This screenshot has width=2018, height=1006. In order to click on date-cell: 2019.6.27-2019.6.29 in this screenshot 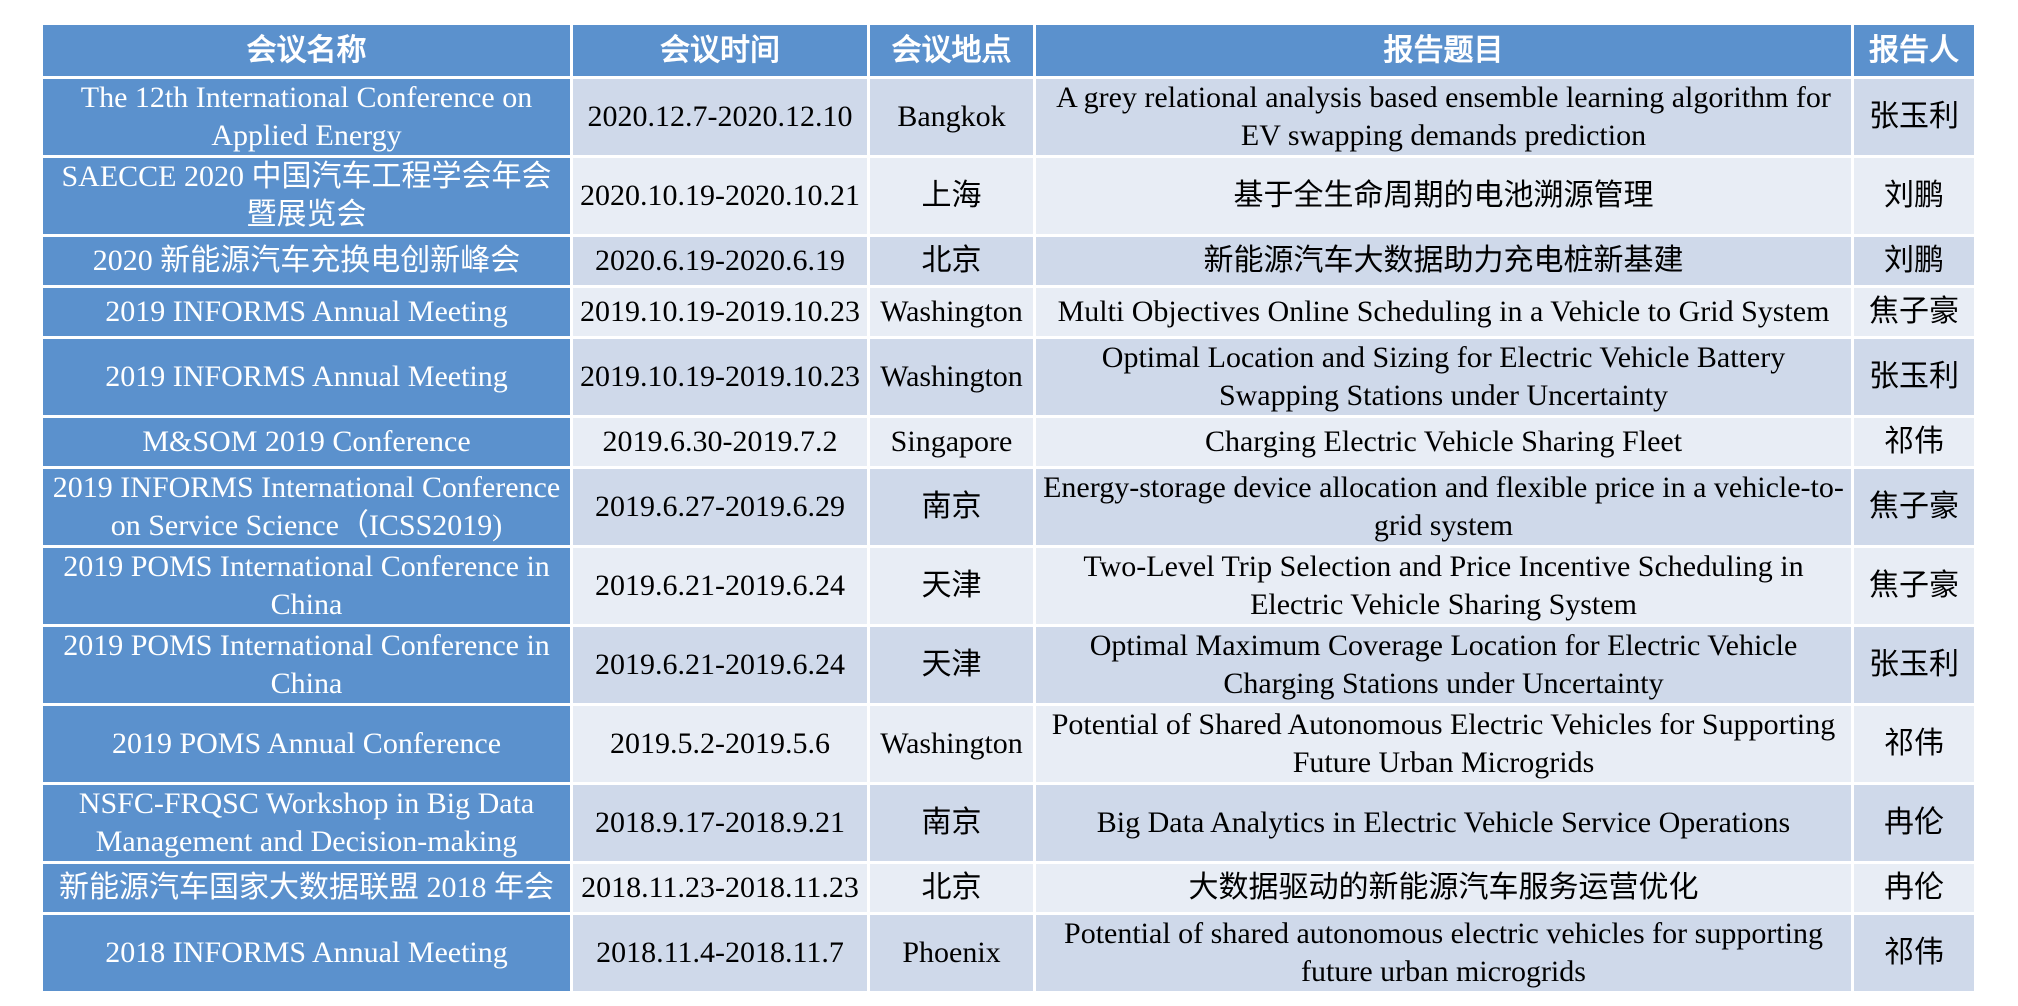, I will do `click(720, 507)`.